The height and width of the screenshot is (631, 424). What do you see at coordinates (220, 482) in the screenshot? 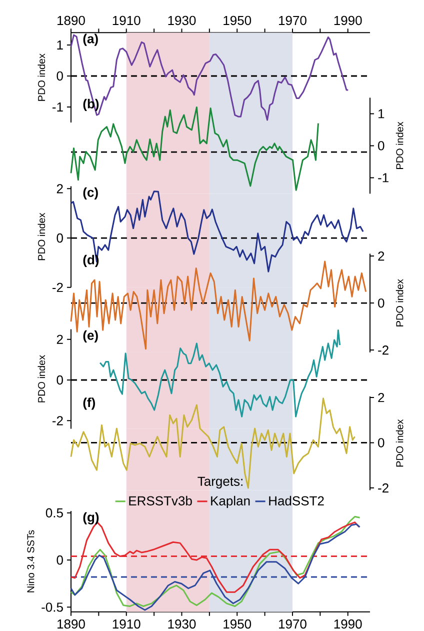
I see `legend-title: Targets:` at bounding box center [220, 482].